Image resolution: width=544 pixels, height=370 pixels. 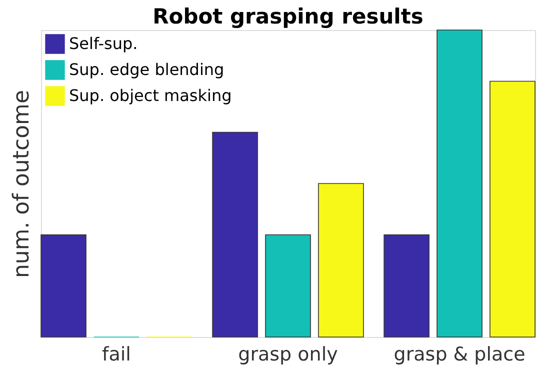 What do you see at coordinates (288, 355) in the screenshot?
I see `x-tick-label: grasp only` at bounding box center [288, 355].